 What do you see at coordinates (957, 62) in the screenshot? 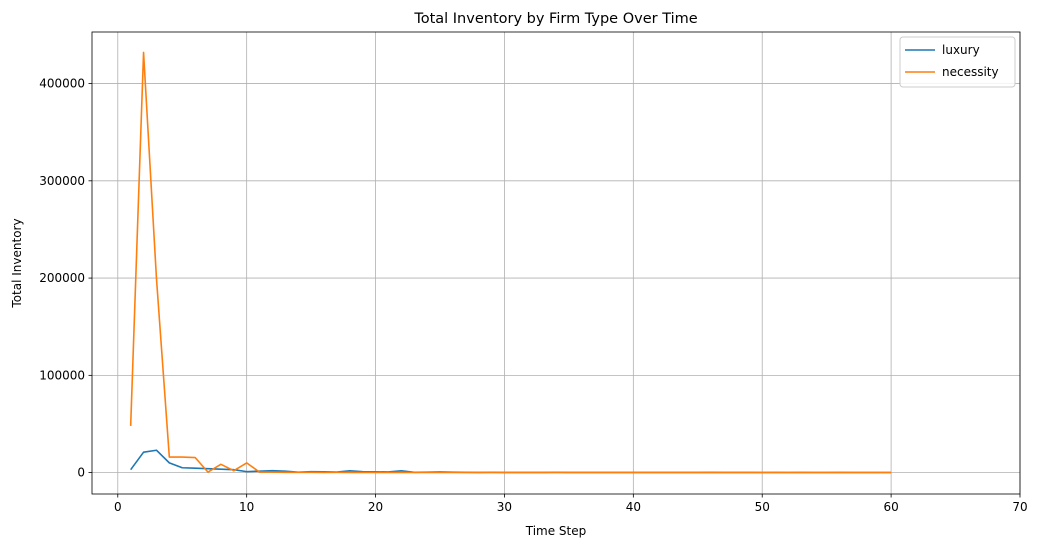
I see `legend: luxury necessity` at bounding box center [957, 62].